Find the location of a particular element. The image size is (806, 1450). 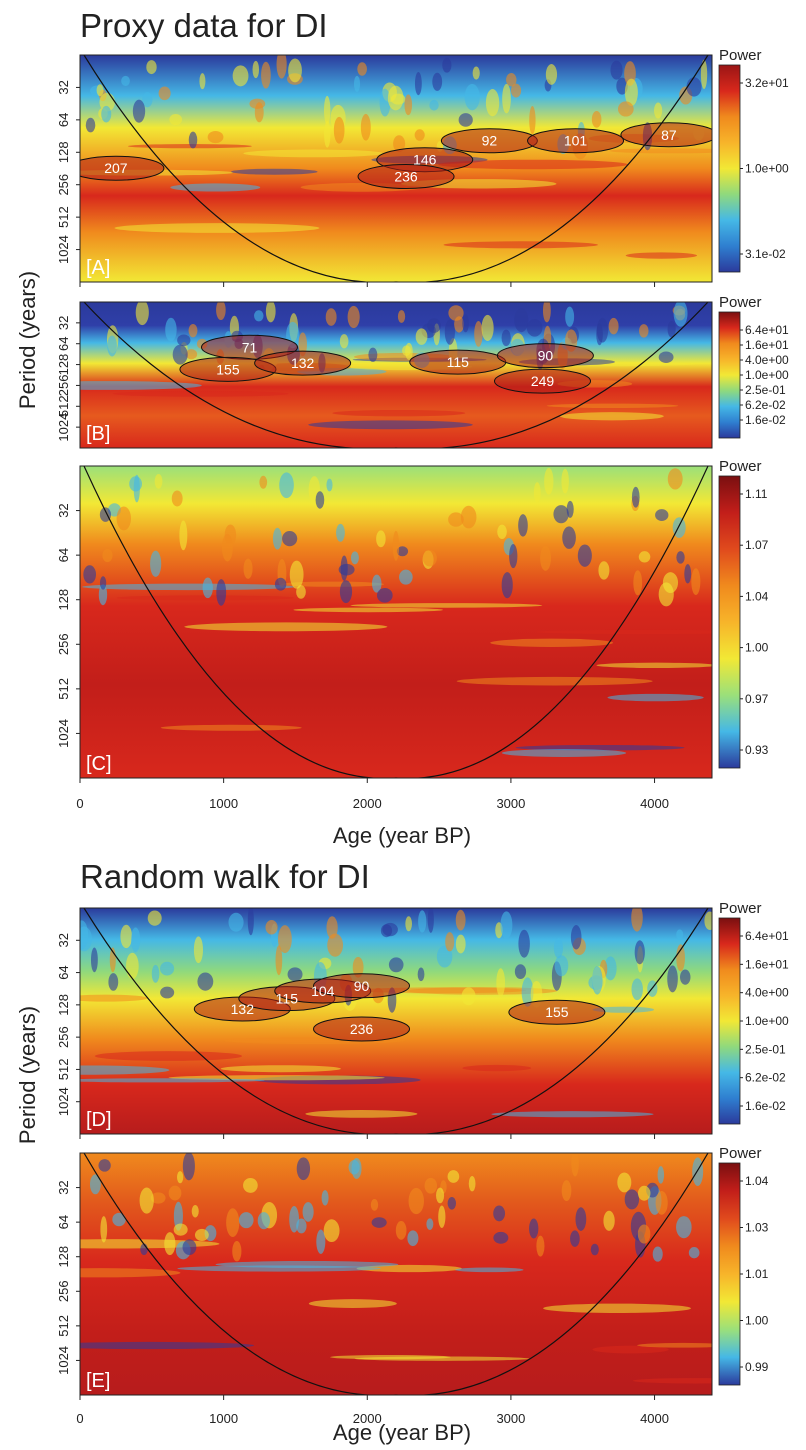

plot-frame is located at coordinates (396, 168).